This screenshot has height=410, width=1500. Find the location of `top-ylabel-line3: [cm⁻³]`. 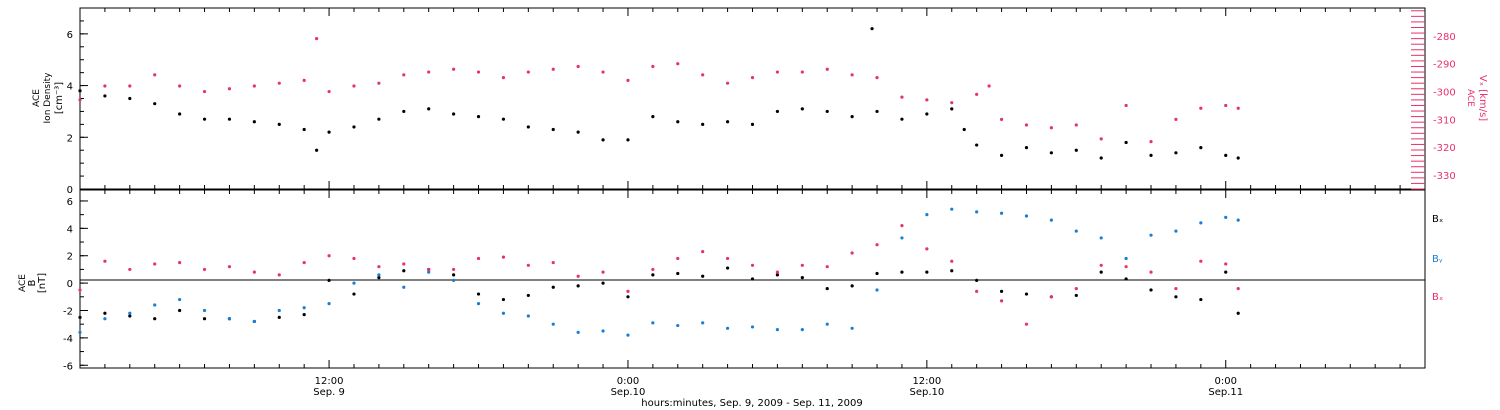

top-ylabel-line3: [cm⁻³] is located at coordinates (59, 98).